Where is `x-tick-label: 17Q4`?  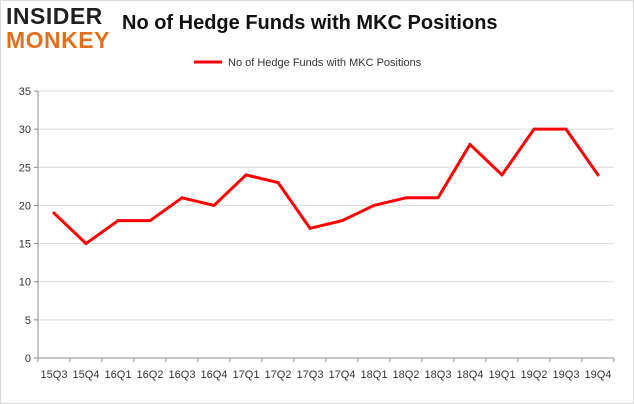 x-tick-label: 17Q4 is located at coordinates (342, 375).